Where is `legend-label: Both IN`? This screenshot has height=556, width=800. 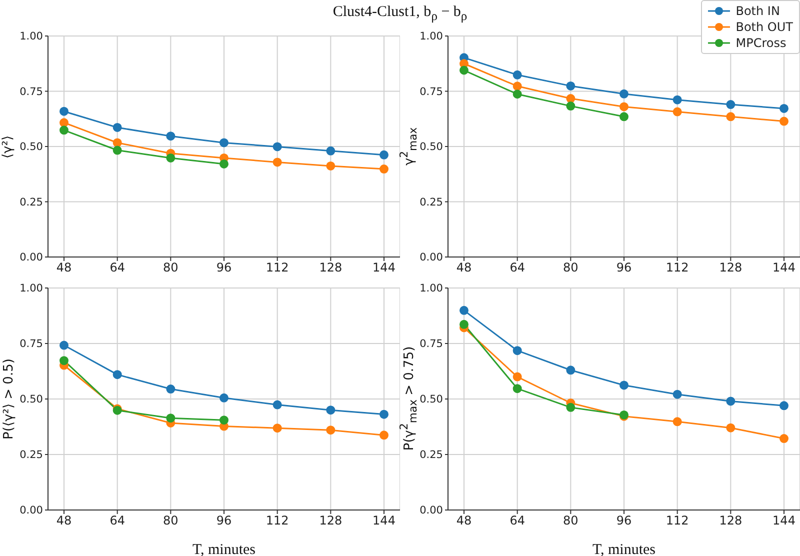
legend-label: Both IN is located at coordinates (758, 11).